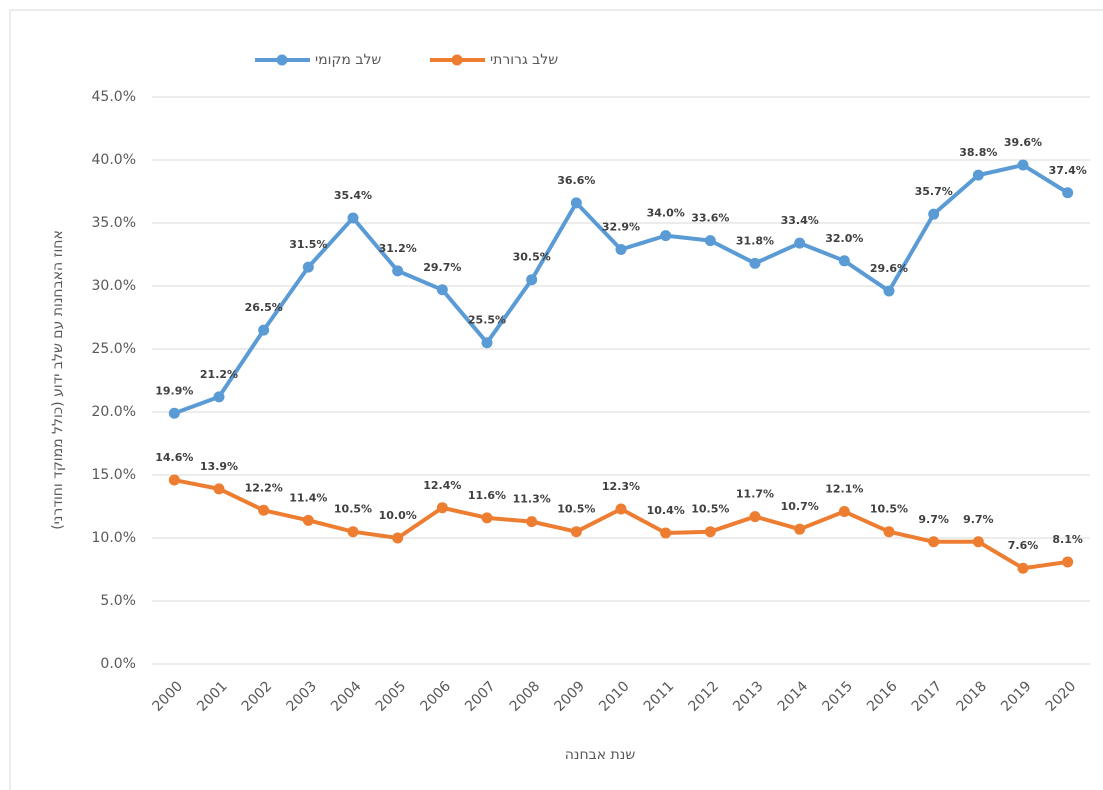  I want to click on y-tick-label: 30.0%, so click(114, 286).